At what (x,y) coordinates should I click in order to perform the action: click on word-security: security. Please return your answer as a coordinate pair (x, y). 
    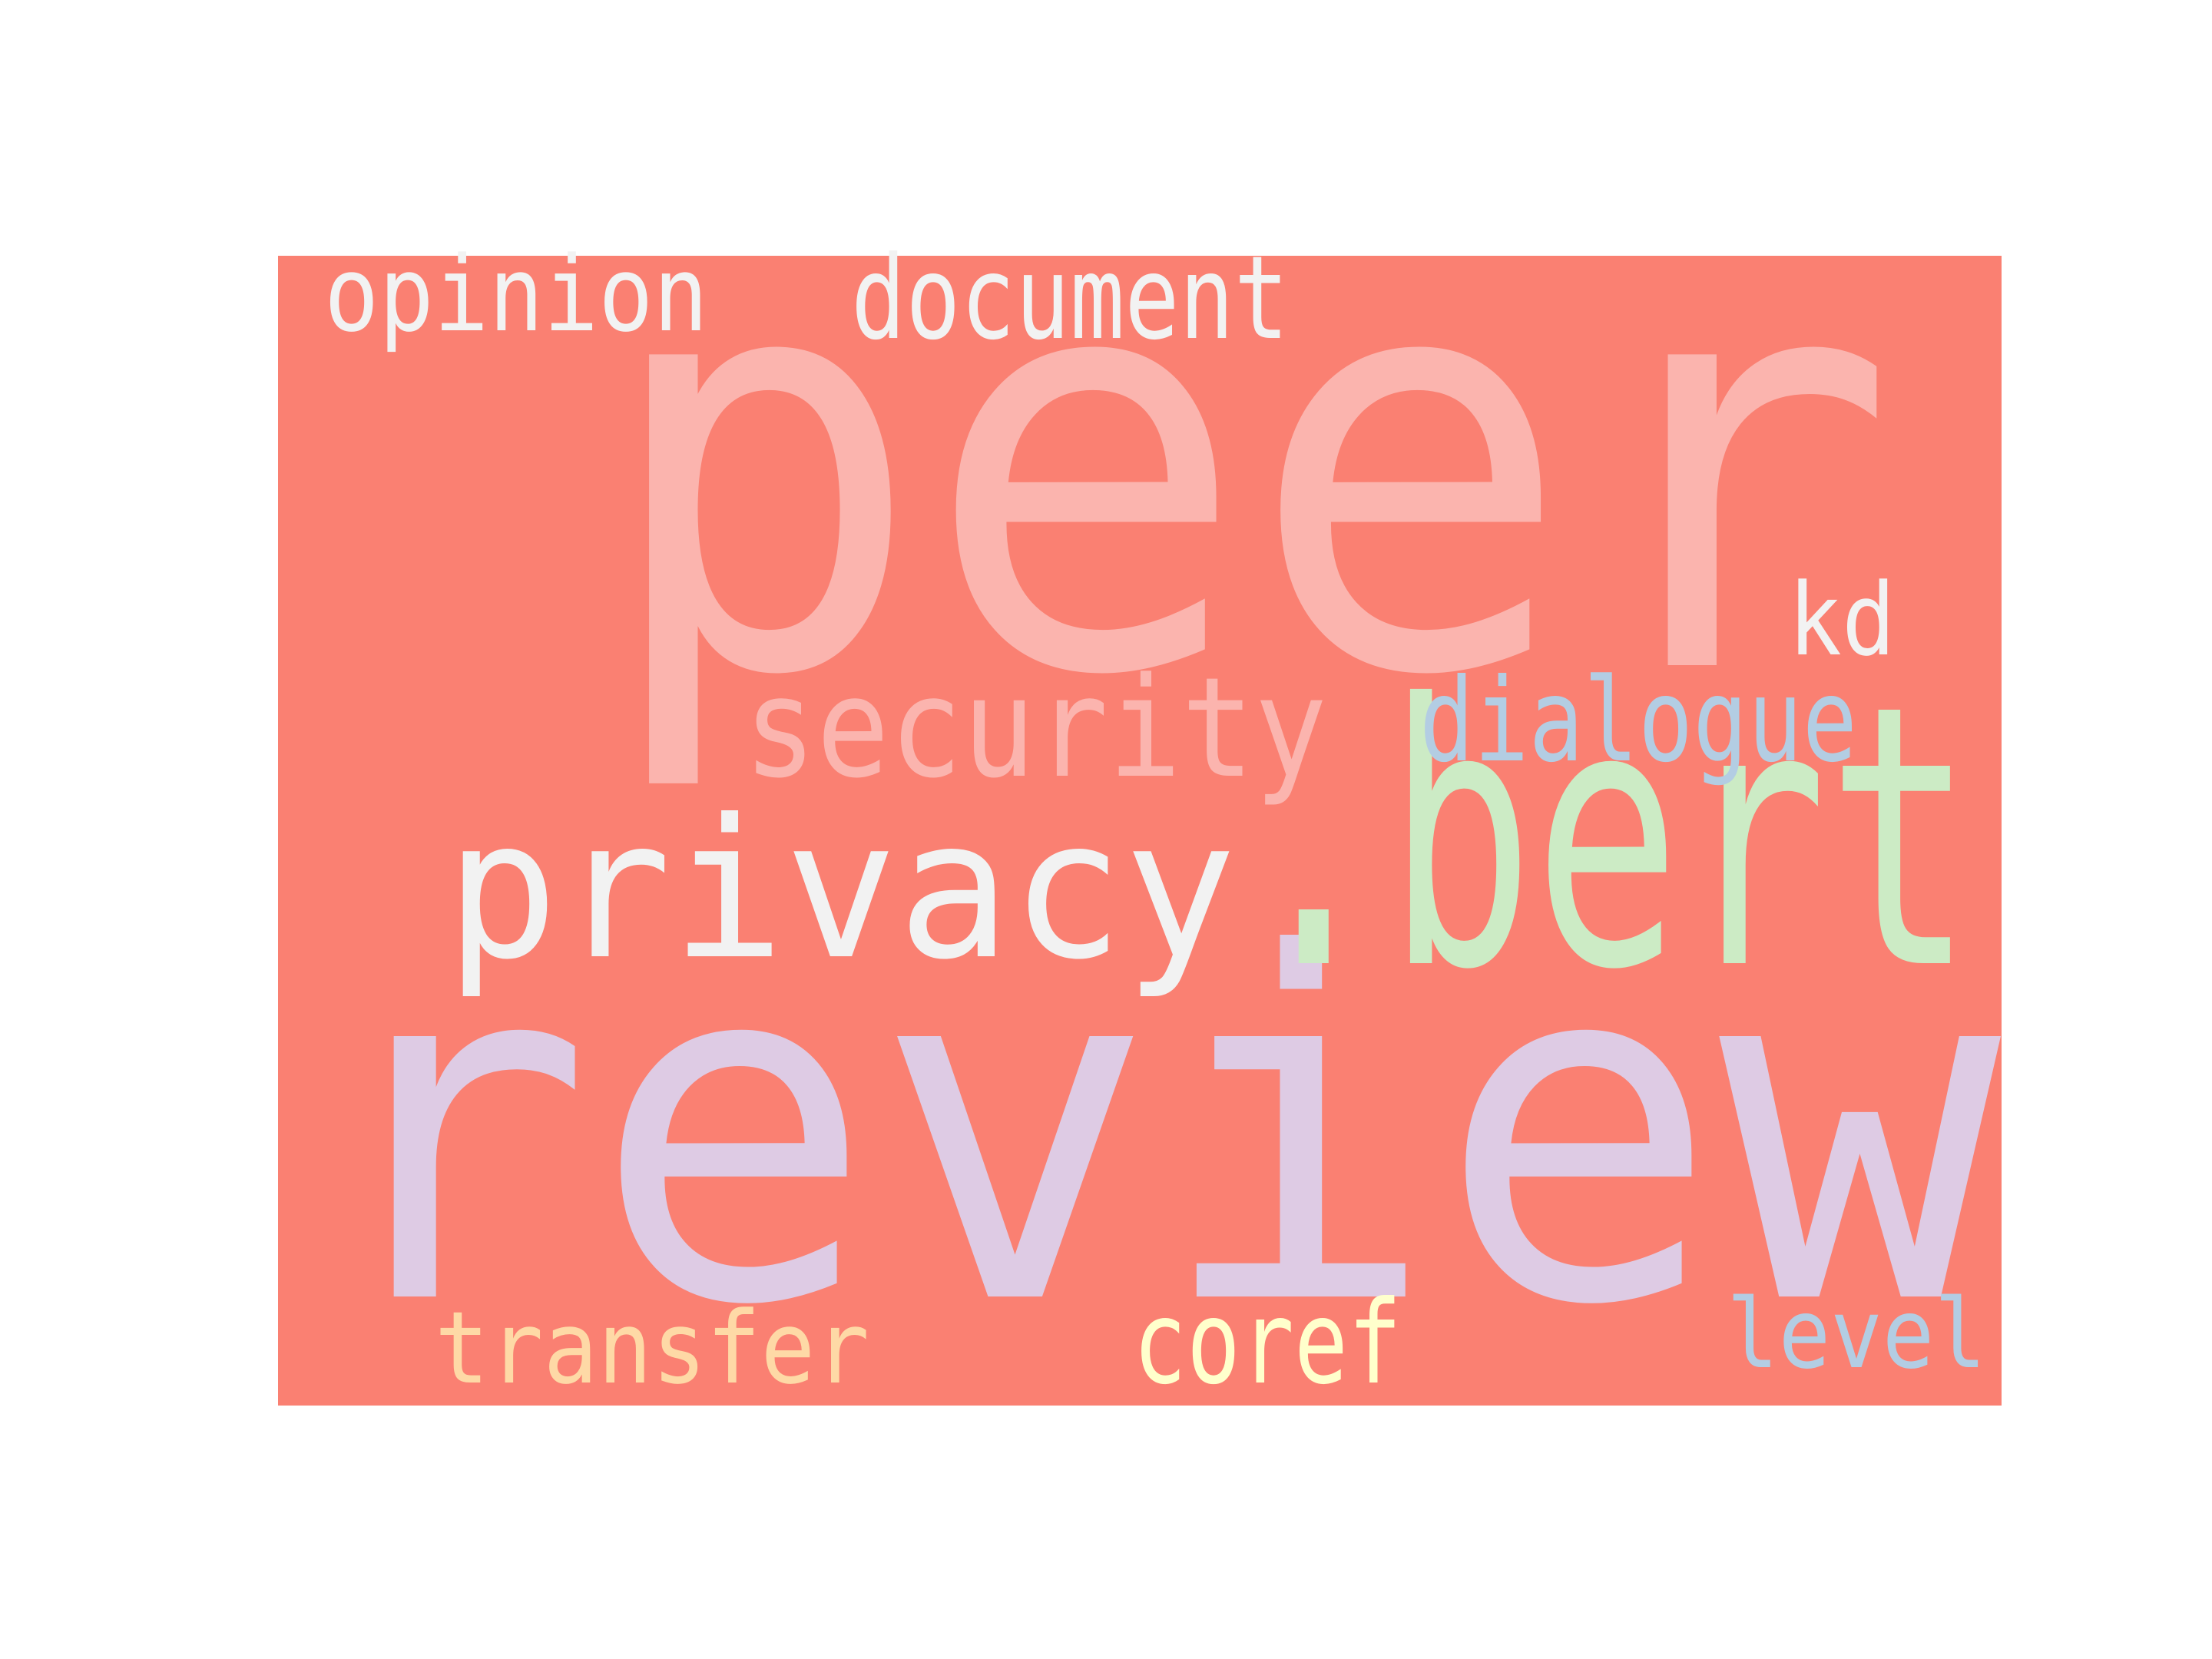
    Looking at the image, I should click on (1035, 728).